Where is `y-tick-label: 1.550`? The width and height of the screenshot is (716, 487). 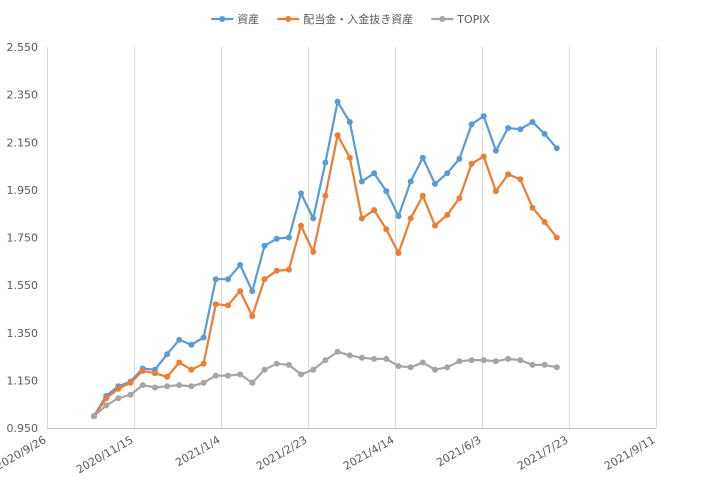 y-tick-label: 1.550 is located at coordinates (23, 285).